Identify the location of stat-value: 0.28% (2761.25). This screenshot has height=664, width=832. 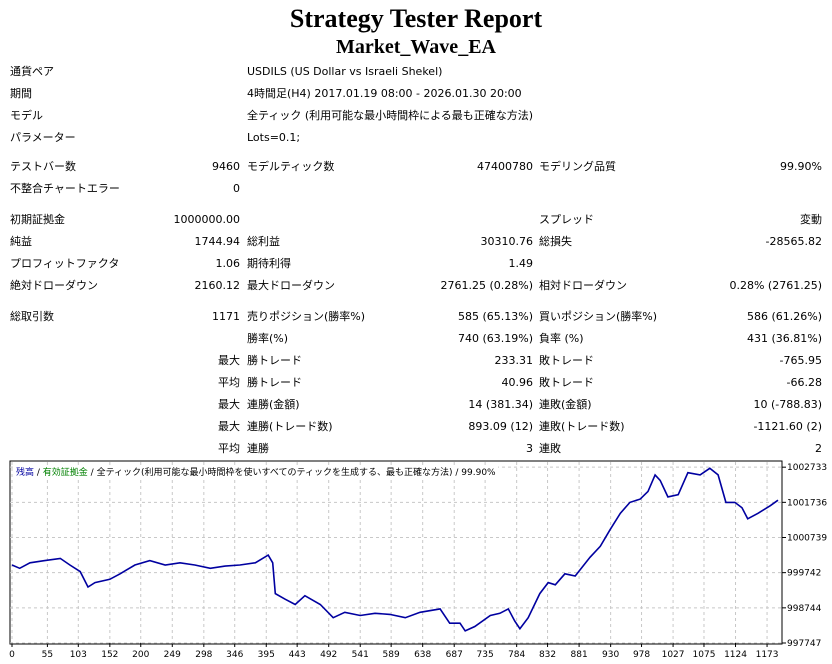
(775, 285).